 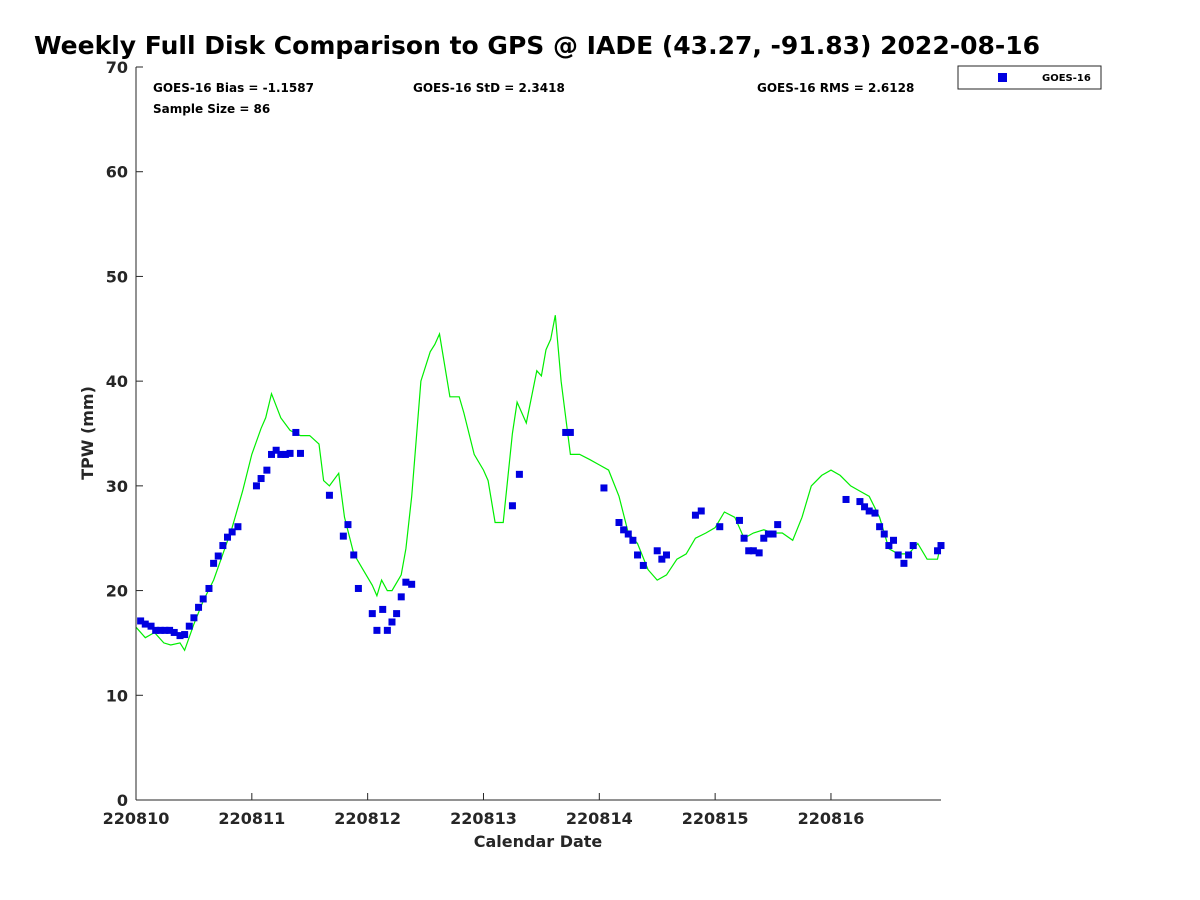 What do you see at coordinates (117, 381) in the screenshot?
I see `y-tick-label: 40` at bounding box center [117, 381].